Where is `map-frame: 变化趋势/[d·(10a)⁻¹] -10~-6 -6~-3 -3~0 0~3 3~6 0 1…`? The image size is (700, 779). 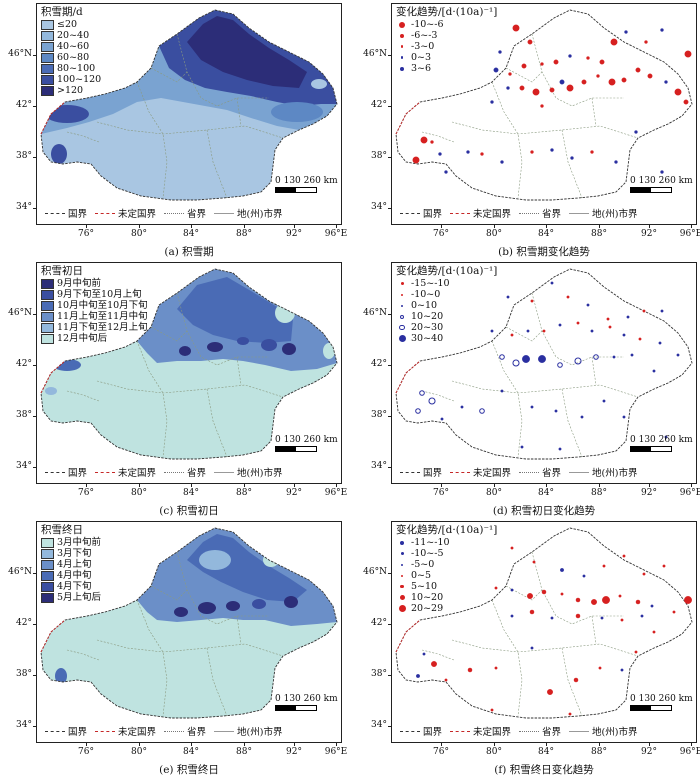 map-frame: 变化趋势/[d·(10a)⁻¹] -10~-6 -6~-3 -3~0 0~3 3~6 0 1… is located at coordinates (544, 114).